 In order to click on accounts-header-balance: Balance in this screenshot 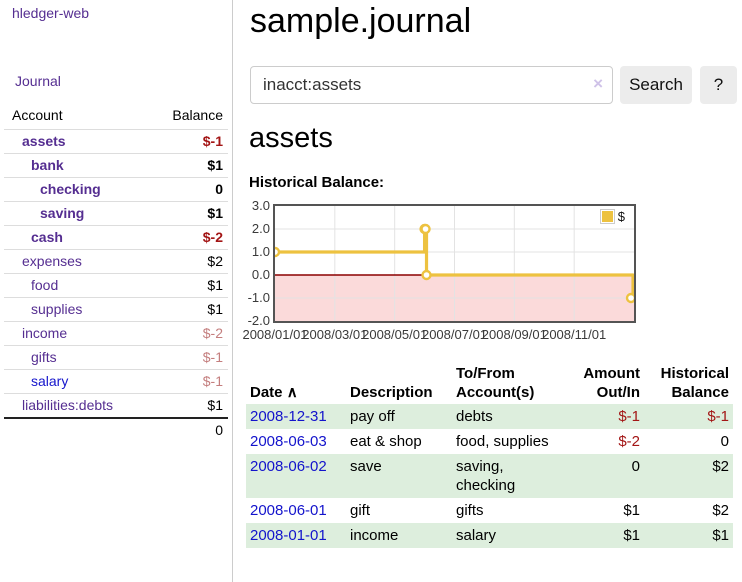, I will do `click(197, 115)`.